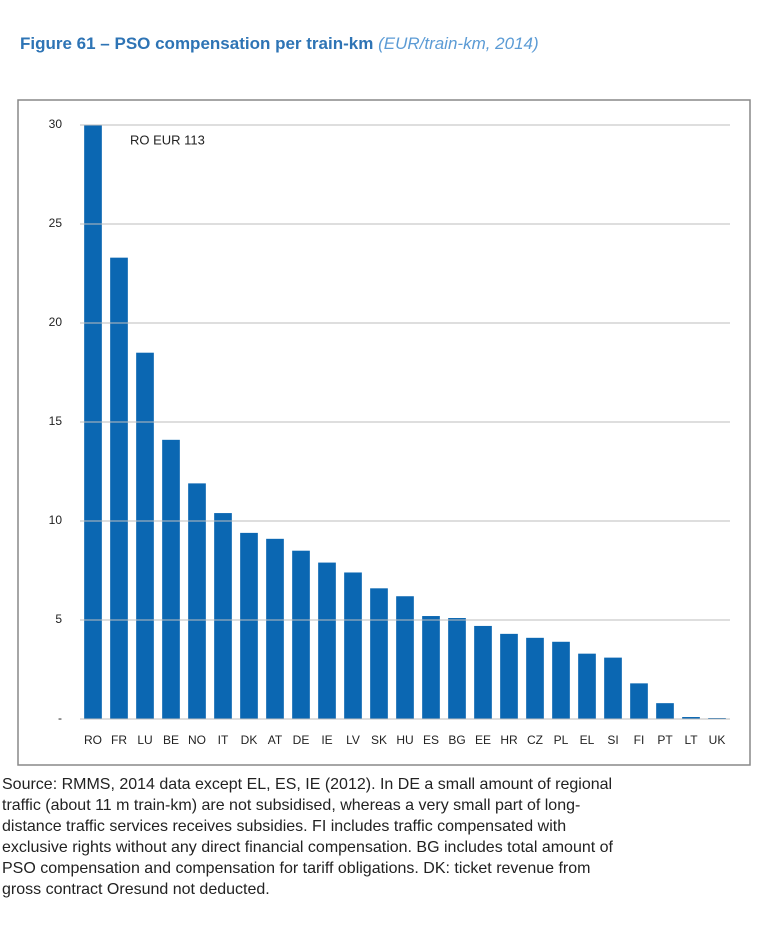  I want to click on x-tick-label: FI, so click(639, 740).